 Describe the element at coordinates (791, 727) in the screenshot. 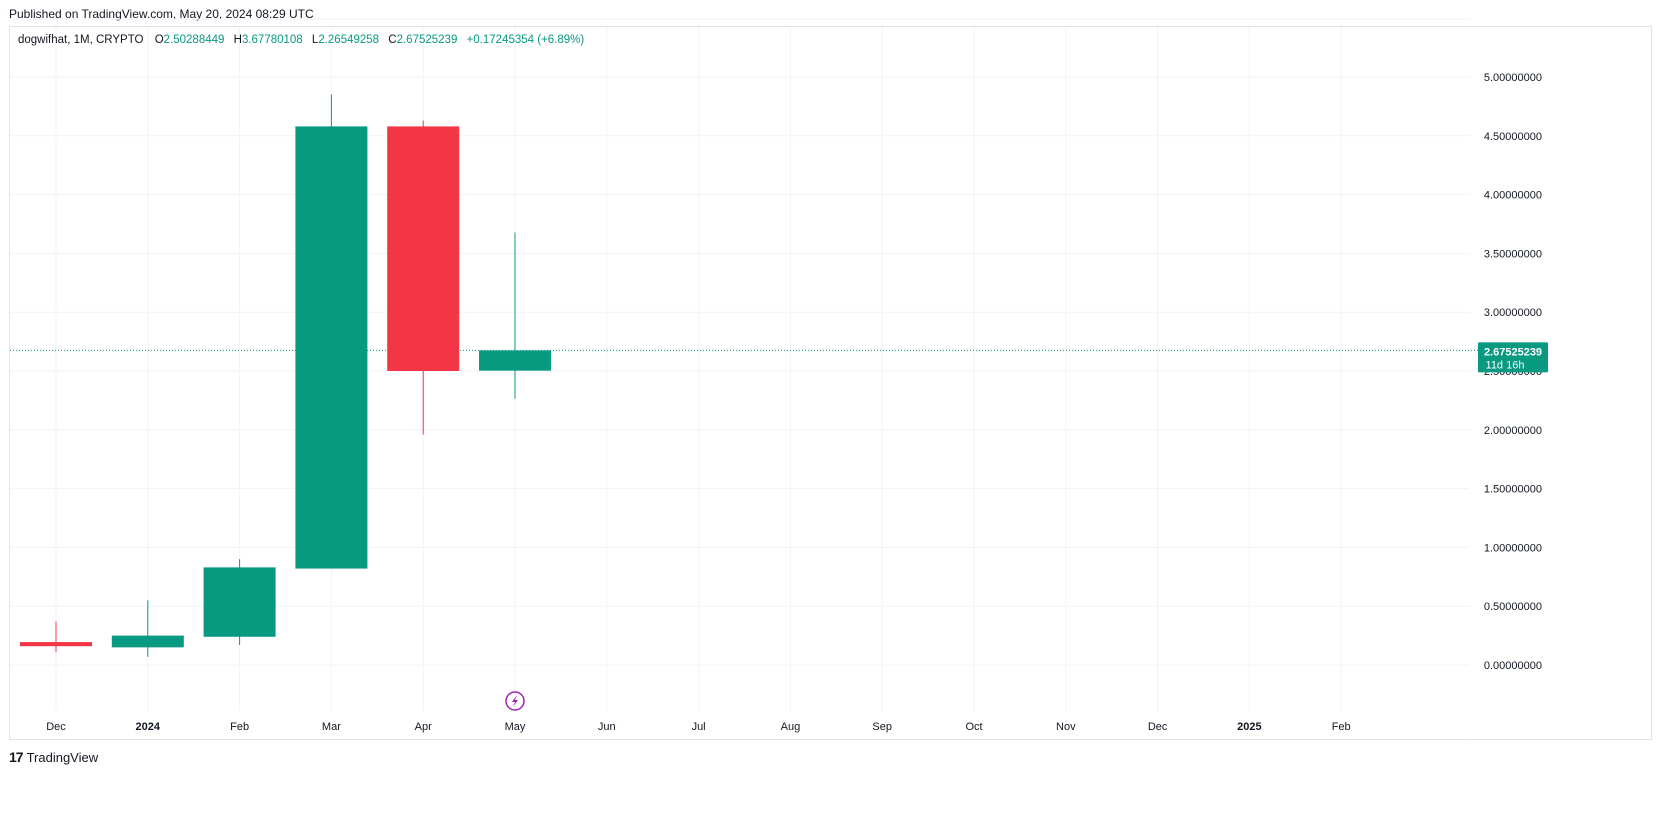

I see `x-tick-label: Aug` at that location.